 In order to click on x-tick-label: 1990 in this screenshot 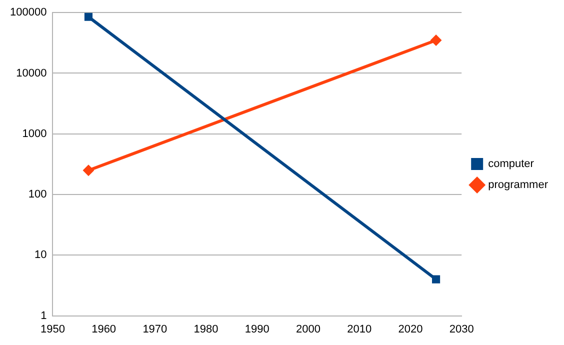, I will do `click(257, 329)`.